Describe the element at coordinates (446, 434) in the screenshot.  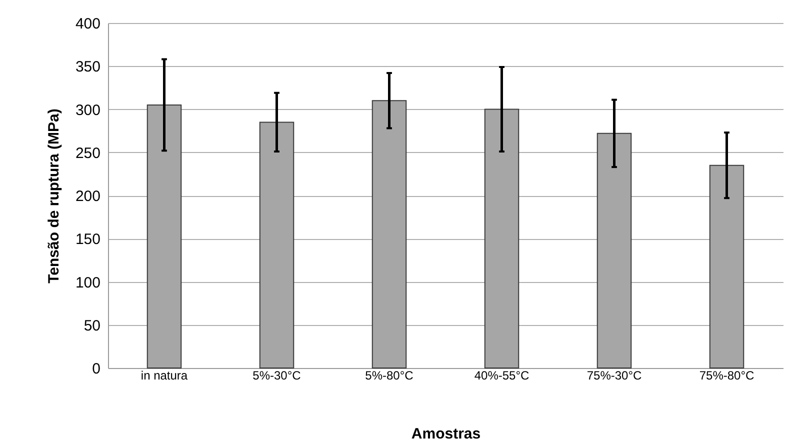
I see `x-axis-title: Amostras` at that location.